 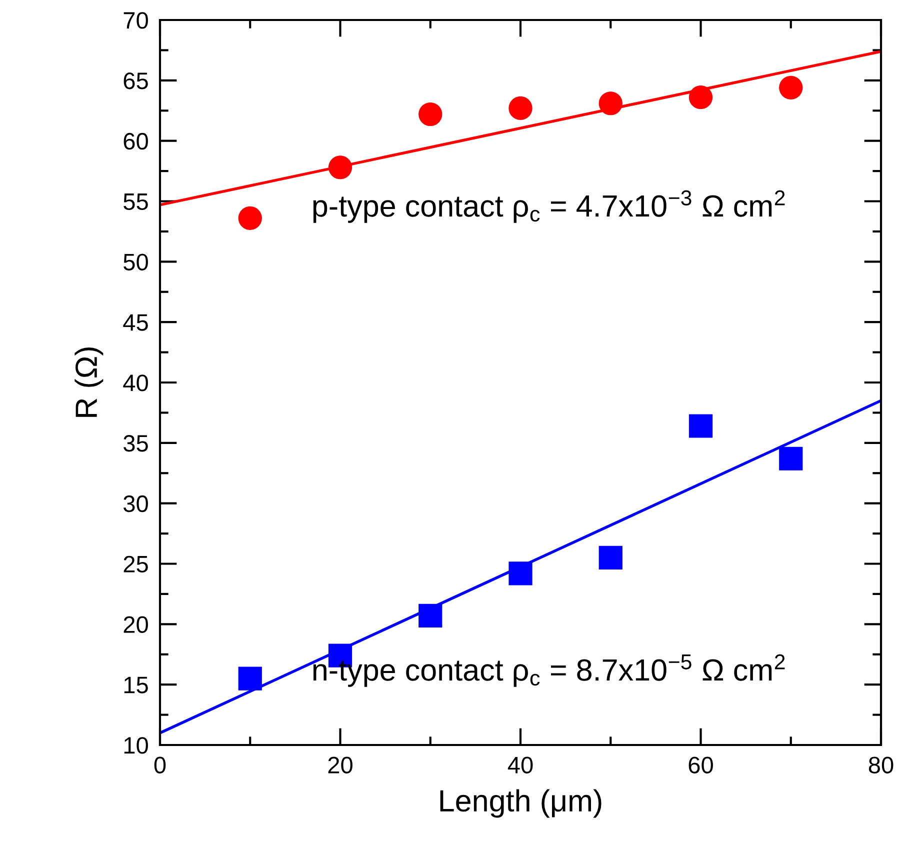 I want to click on x-tick-label: 0, so click(x=160, y=765).